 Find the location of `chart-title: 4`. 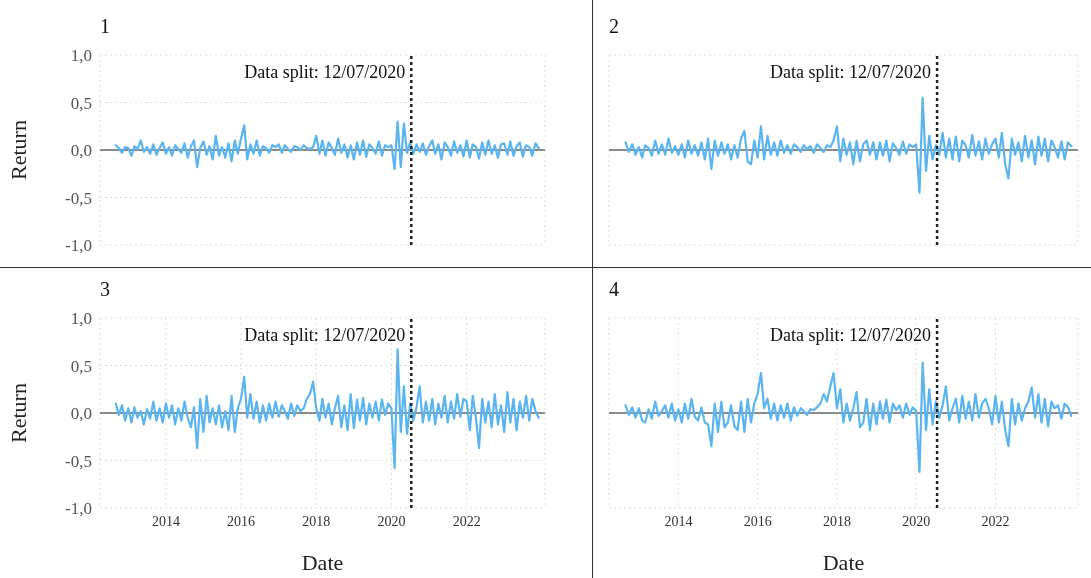

chart-title: 4 is located at coordinates (614, 289).